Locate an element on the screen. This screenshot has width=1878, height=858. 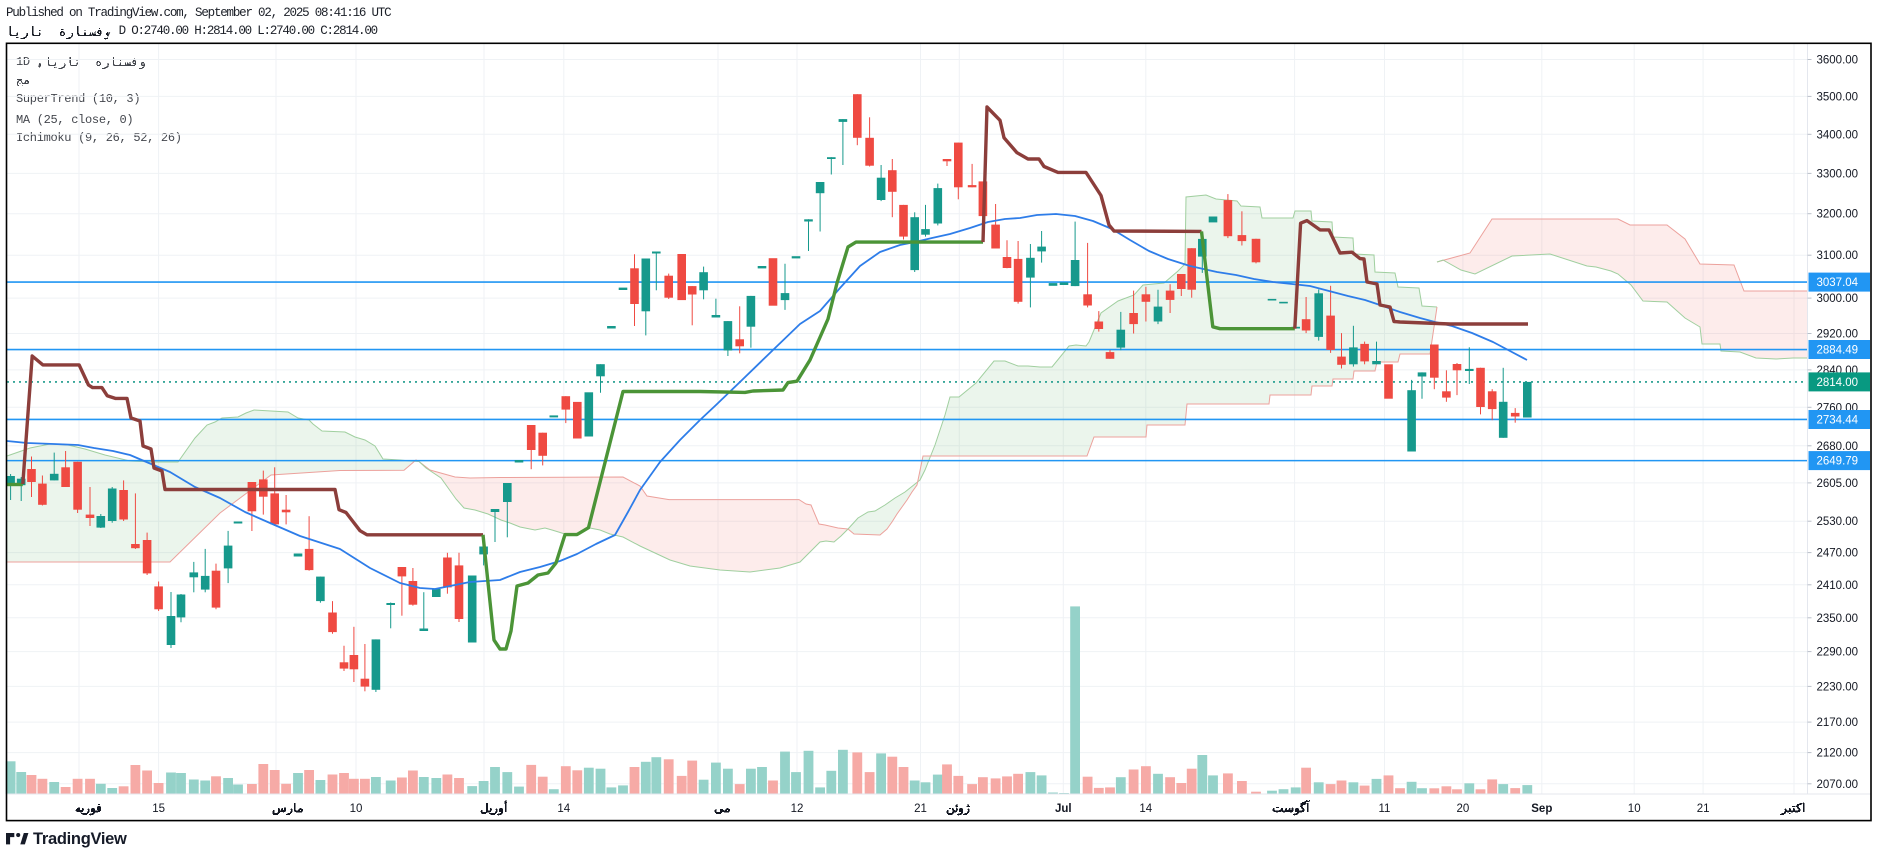
svg-text: 2884.49 is located at coordinates (1838, 351).